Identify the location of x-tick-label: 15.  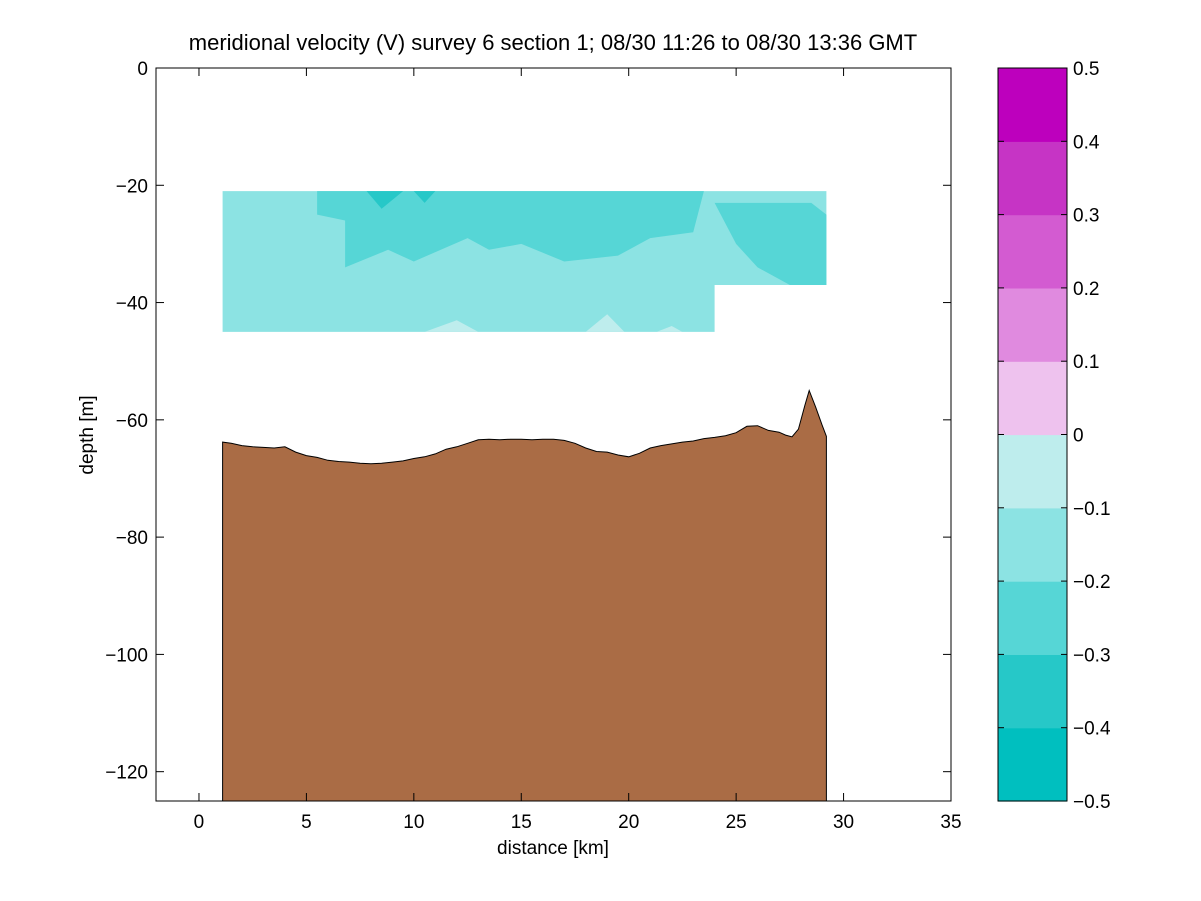
(521, 822).